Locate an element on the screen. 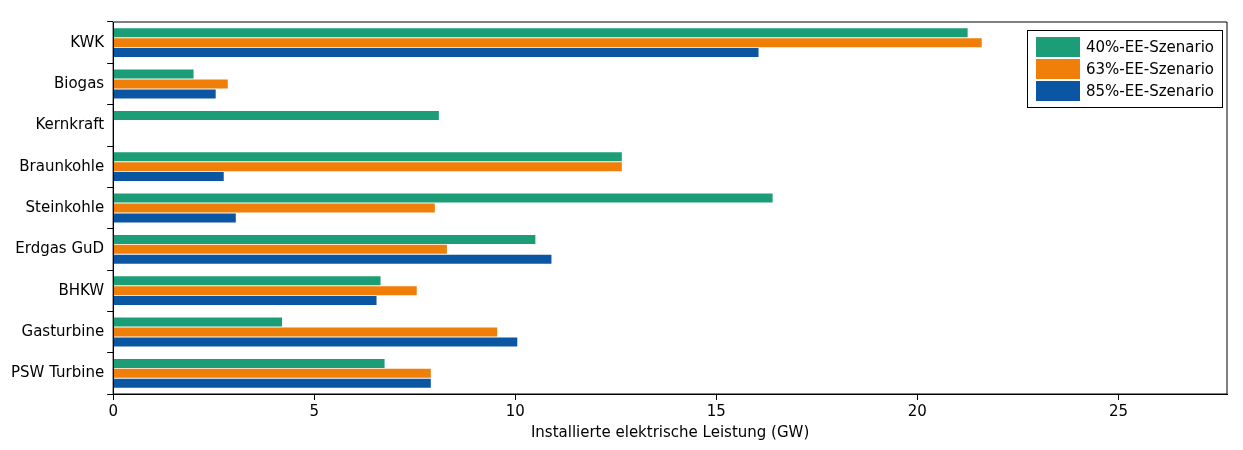 The width and height of the screenshot is (1243, 450). x-tick-label: 10 is located at coordinates (515, 410).